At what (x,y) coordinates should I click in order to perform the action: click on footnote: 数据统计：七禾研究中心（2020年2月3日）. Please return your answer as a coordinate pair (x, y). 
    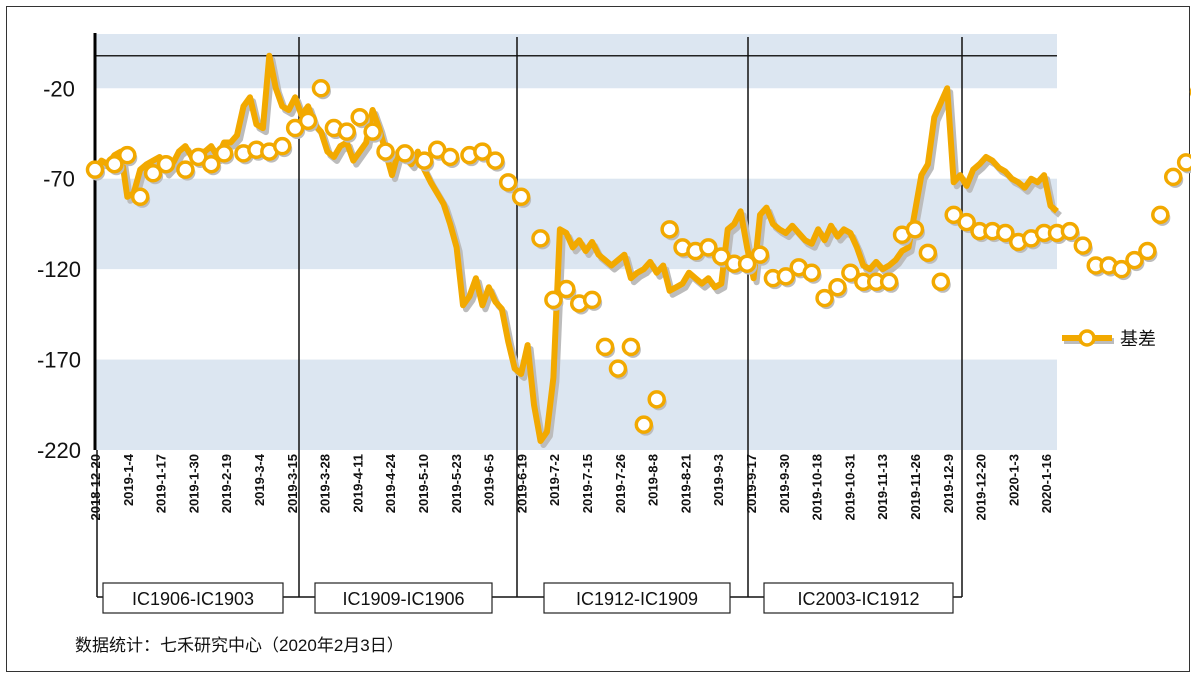
    Looking at the image, I should click on (239, 645).